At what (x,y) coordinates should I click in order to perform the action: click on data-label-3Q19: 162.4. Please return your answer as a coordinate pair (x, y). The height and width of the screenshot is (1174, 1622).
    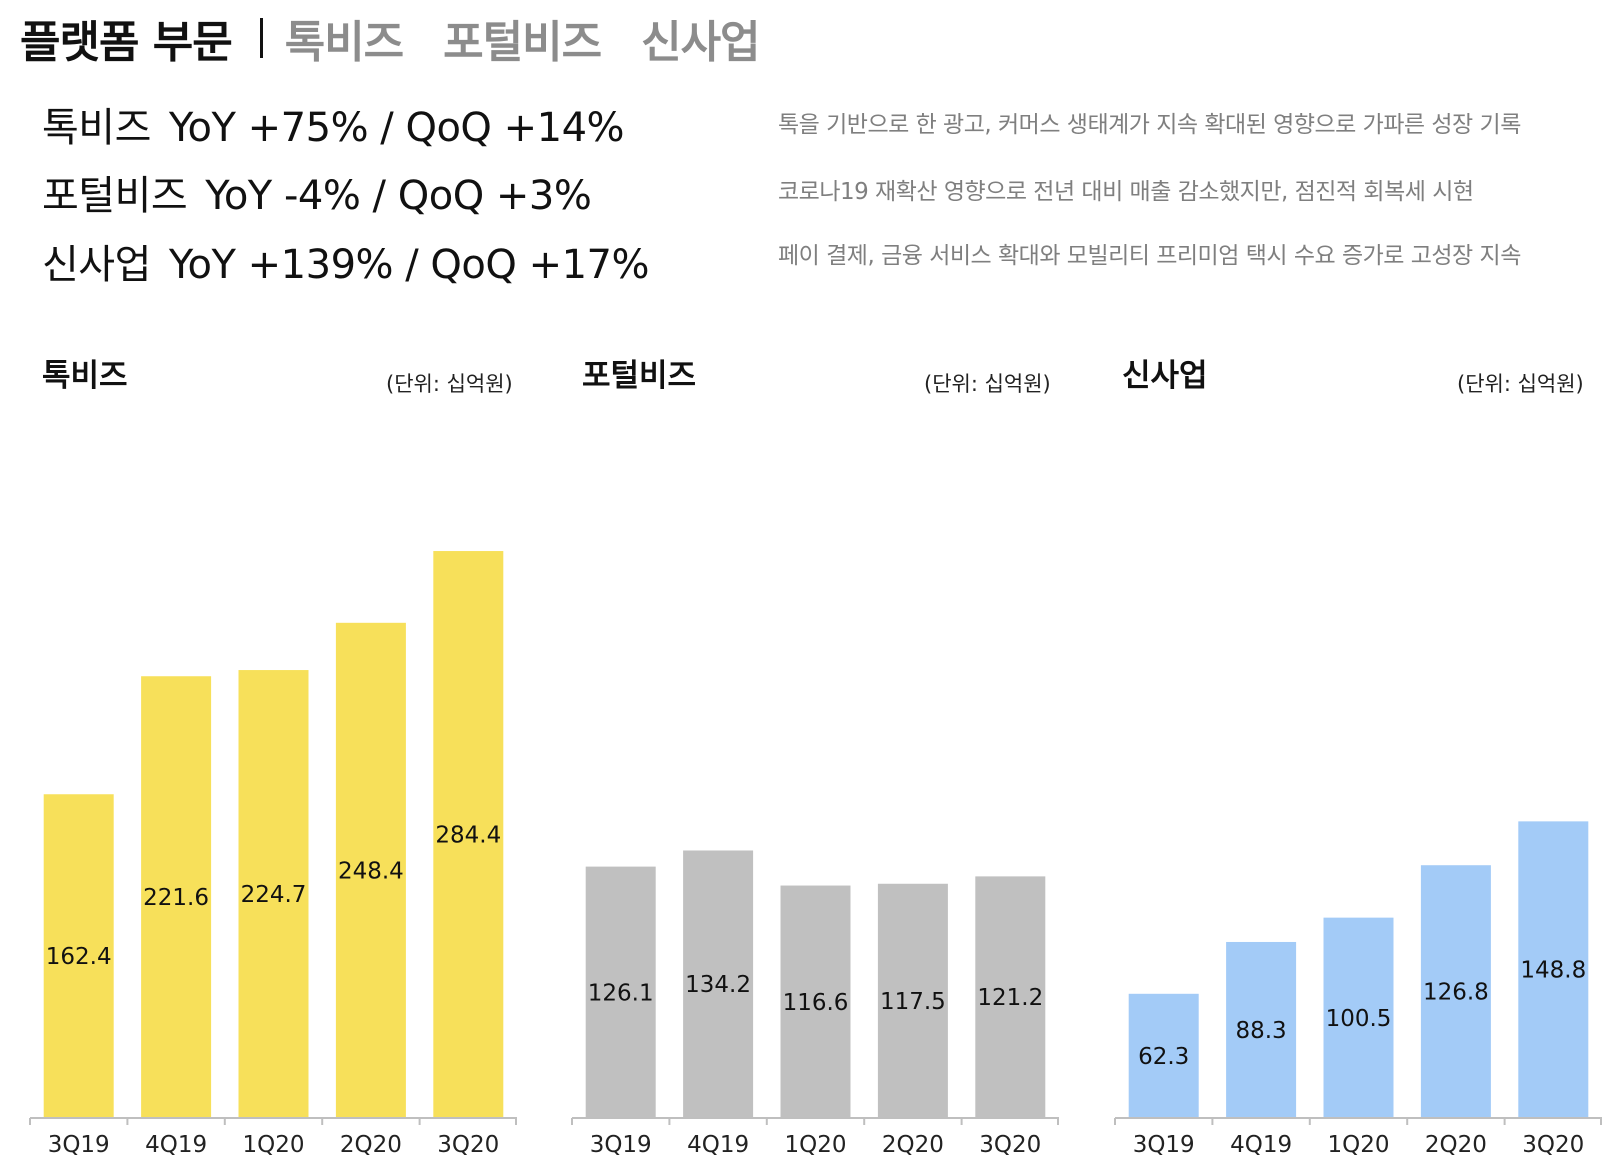
    Looking at the image, I should click on (79, 957).